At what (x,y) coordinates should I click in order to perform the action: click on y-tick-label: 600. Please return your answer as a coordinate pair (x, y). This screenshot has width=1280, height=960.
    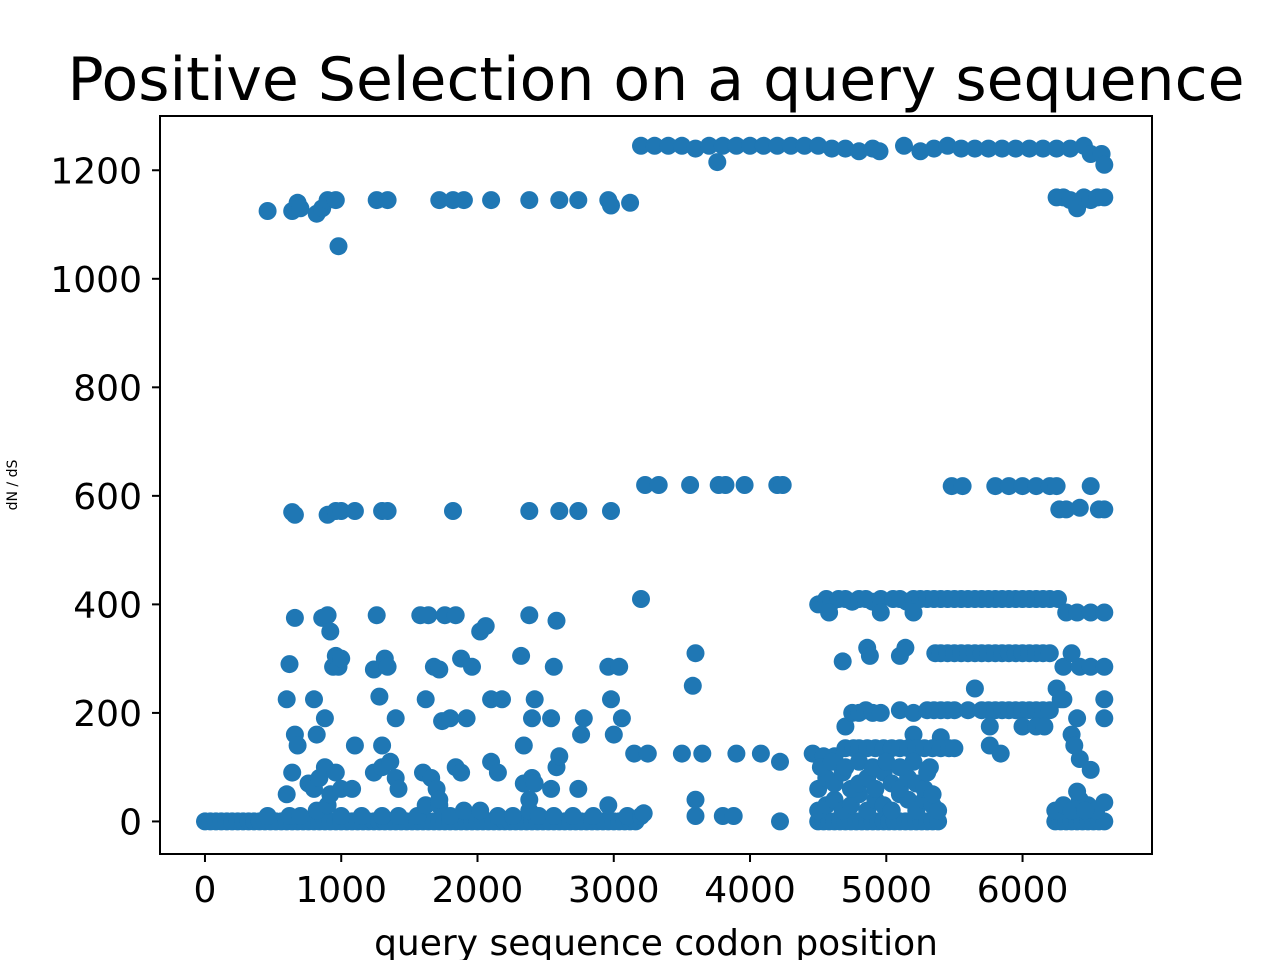
    Looking at the image, I should click on (107, 497).